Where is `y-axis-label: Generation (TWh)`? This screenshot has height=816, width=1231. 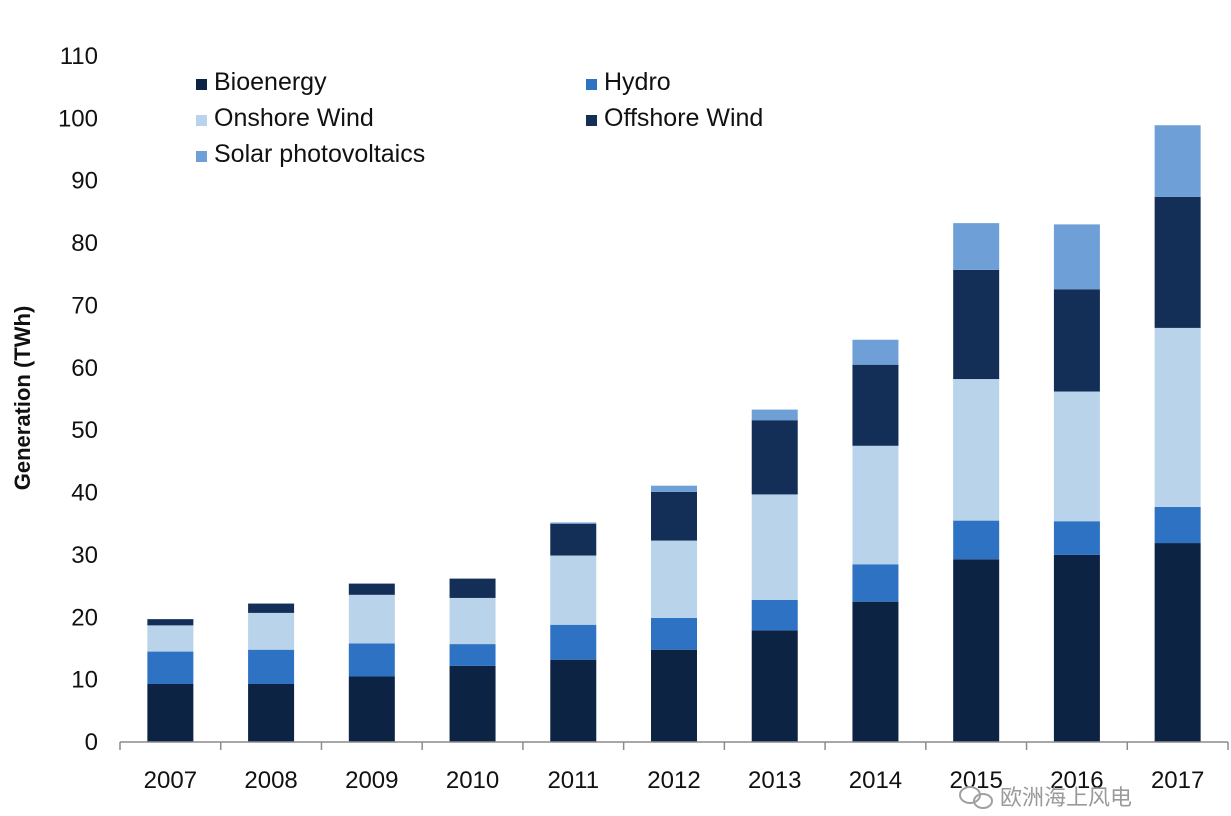
y-axis-label: Generation (TWh) is located at coordinates (22, 398).